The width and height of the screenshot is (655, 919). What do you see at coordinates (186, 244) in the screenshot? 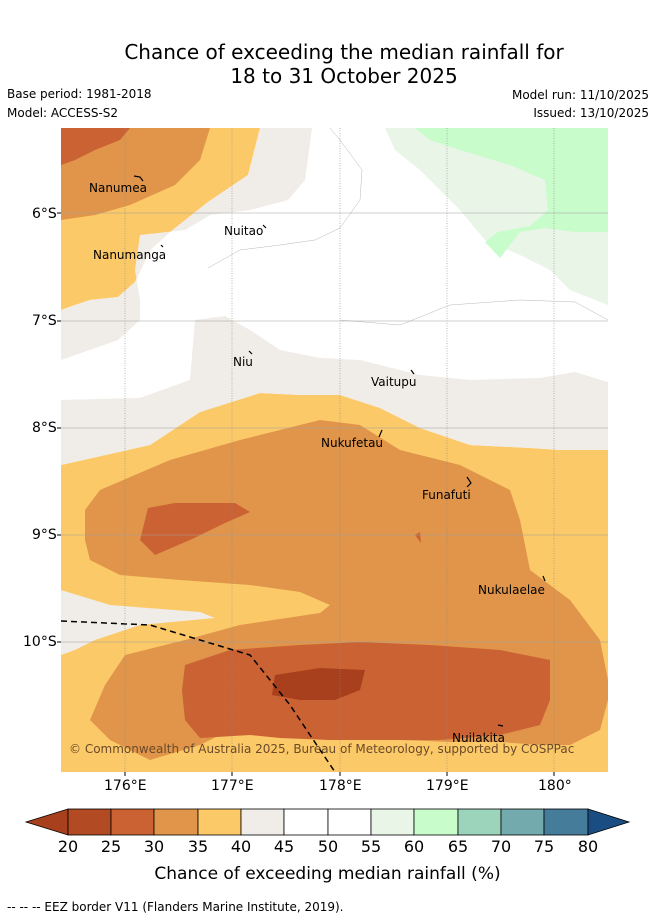
I see `region-40-45-nw` at bounding box center [186, 244].